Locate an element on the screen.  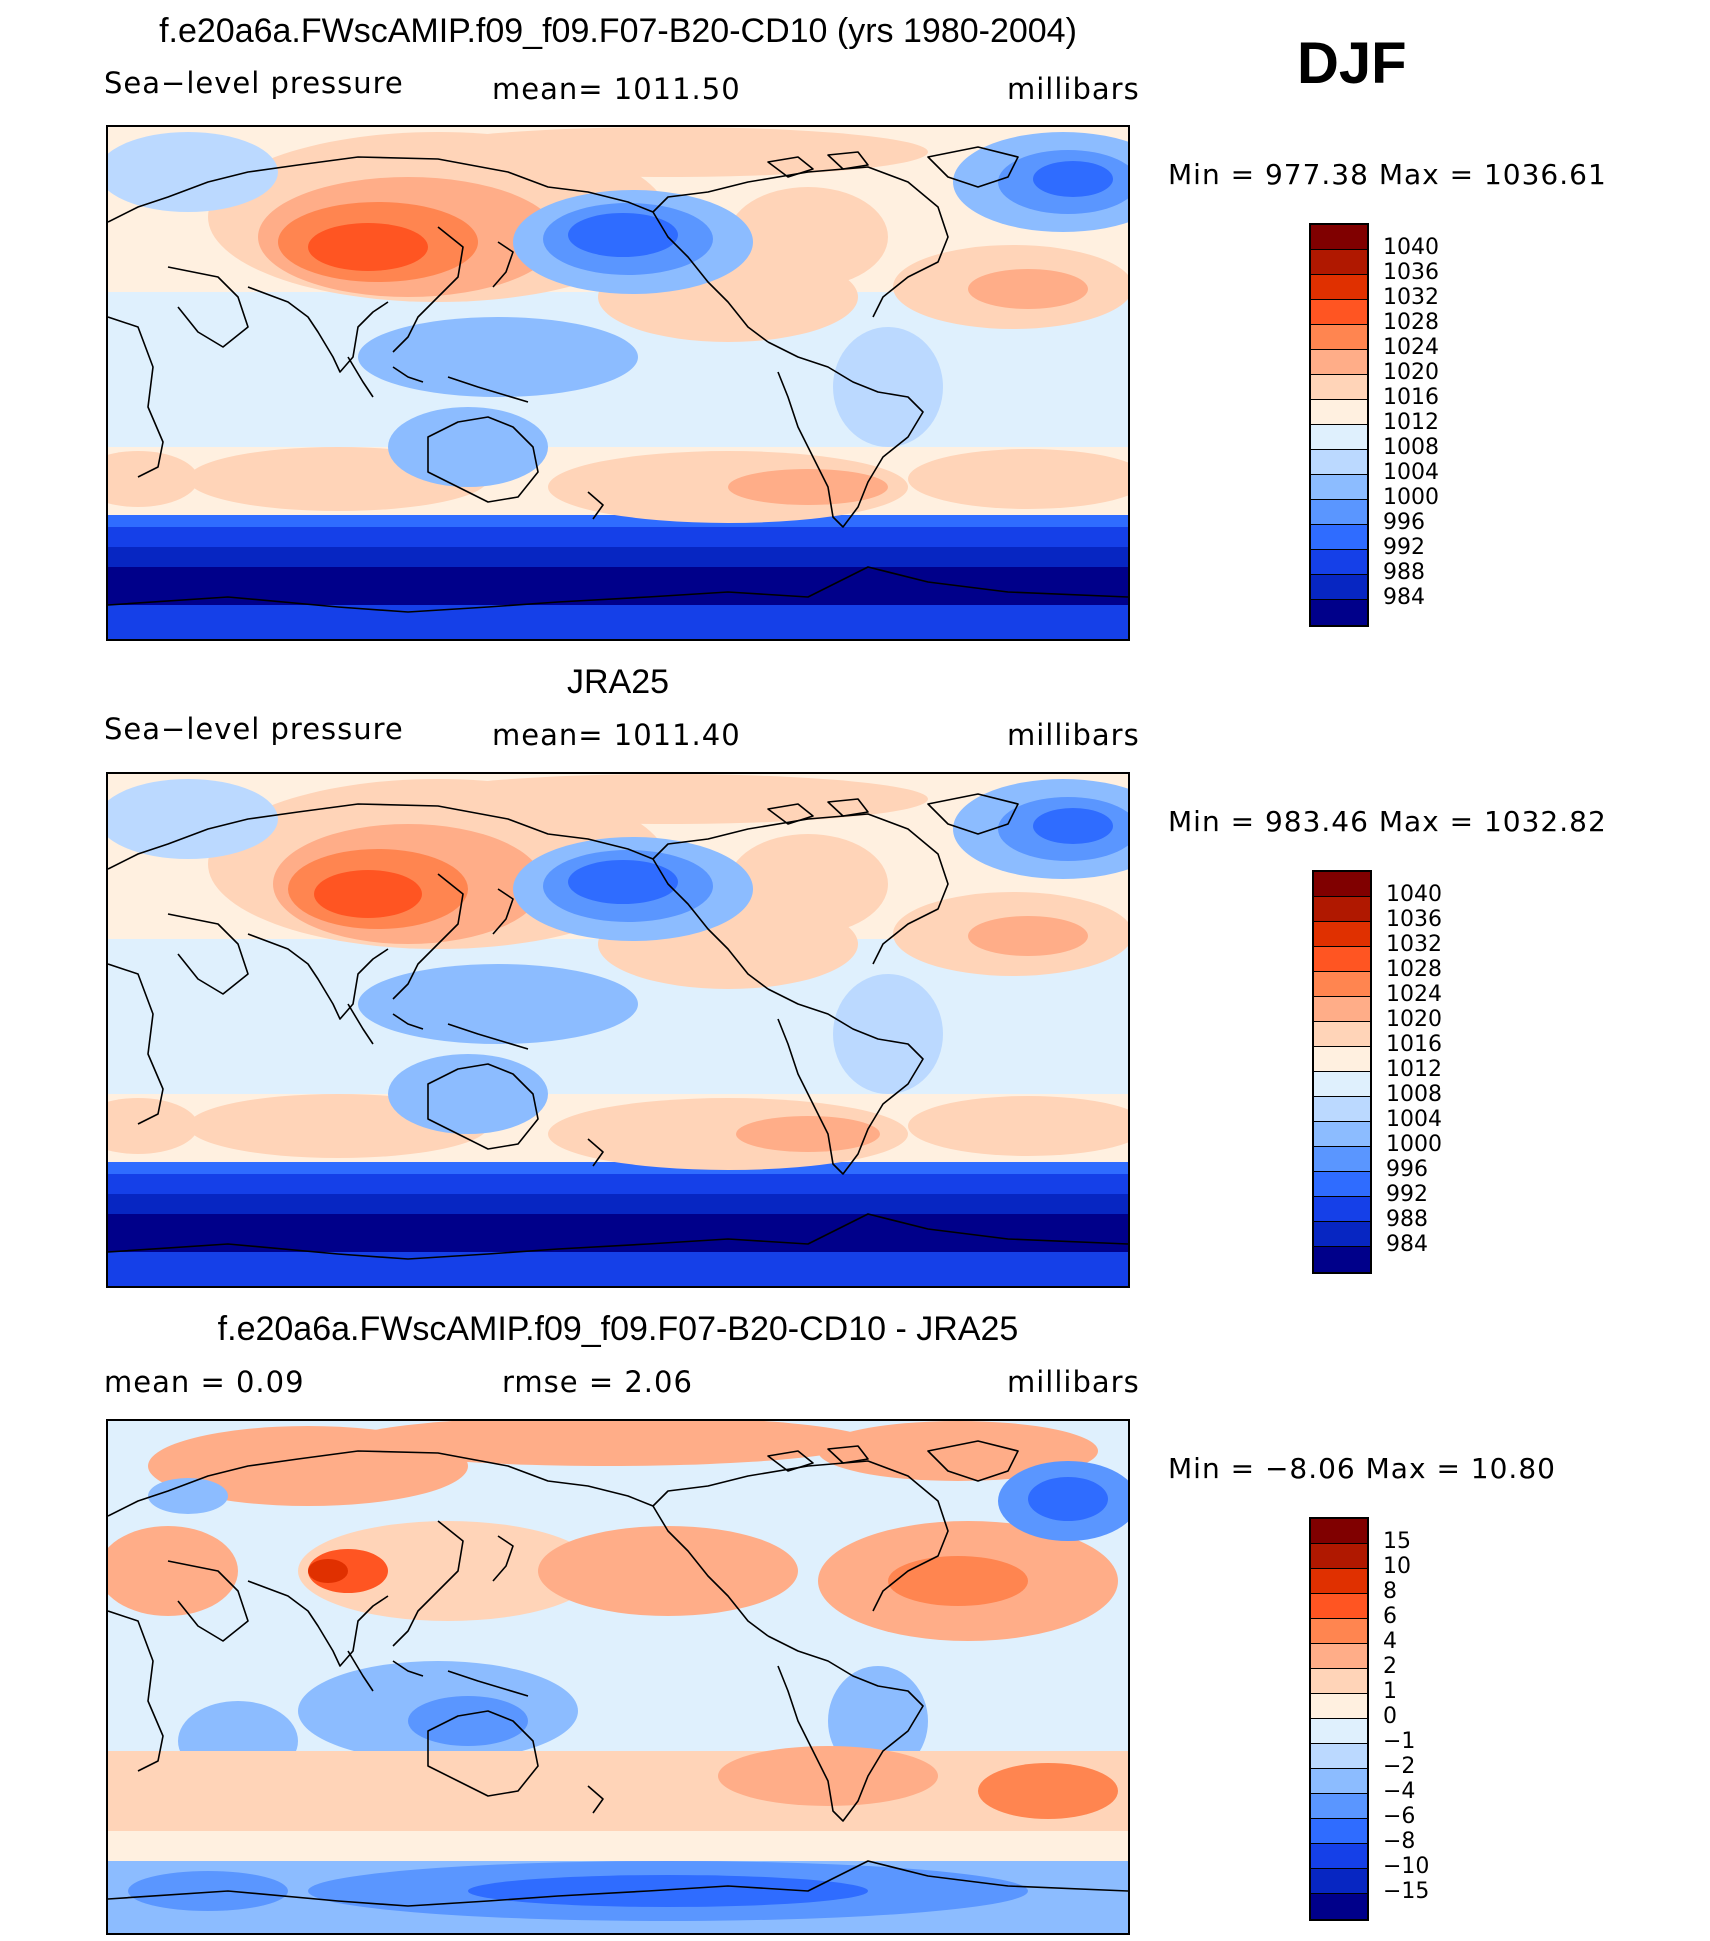
colorbar-label: 1020 is located at coordinates (1411, 372).